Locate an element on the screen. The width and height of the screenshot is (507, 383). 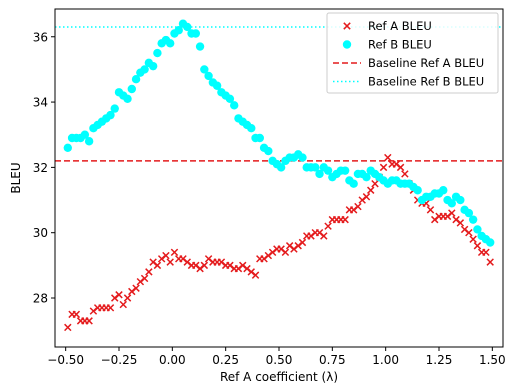
y-tick-label: 34 is located at coordinates (40, 103).